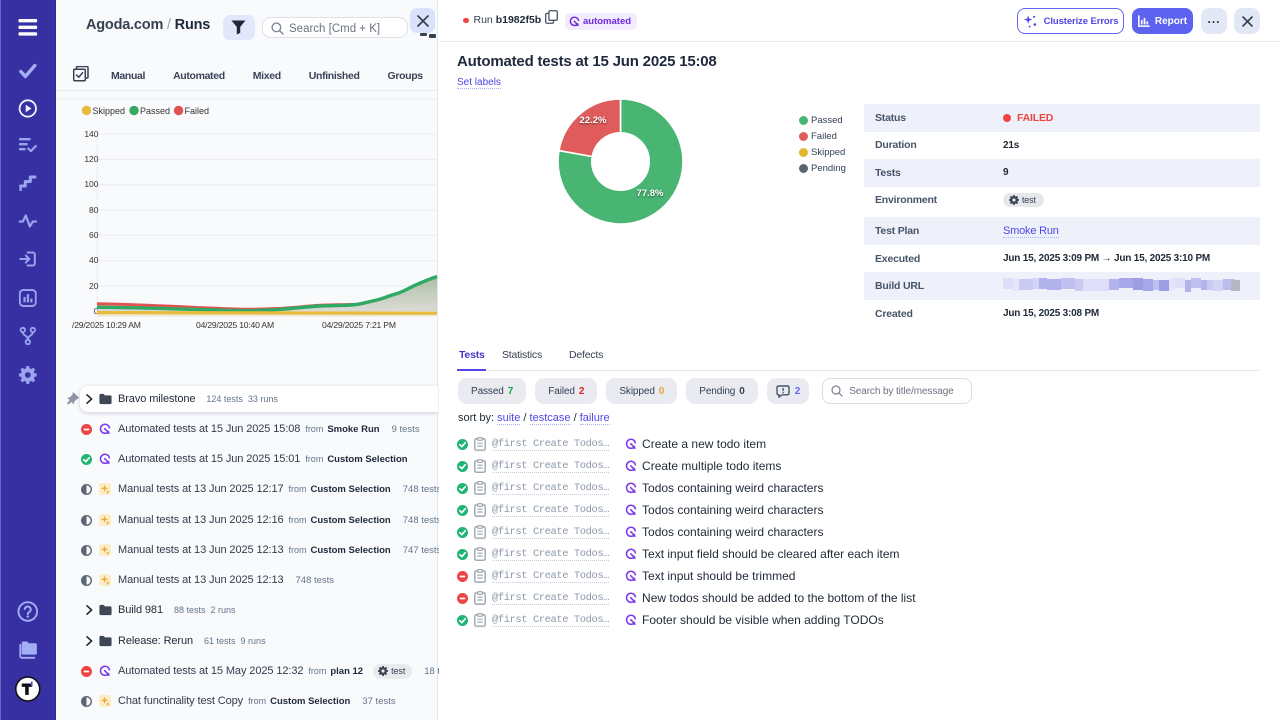 The height and width of the screenshot is (720, 1280). What do you see at coordinates (235, 325) in the screenshot?
I see `svg-text: 04/29/2025 10:40 AM` at bounding box center [235, 325].